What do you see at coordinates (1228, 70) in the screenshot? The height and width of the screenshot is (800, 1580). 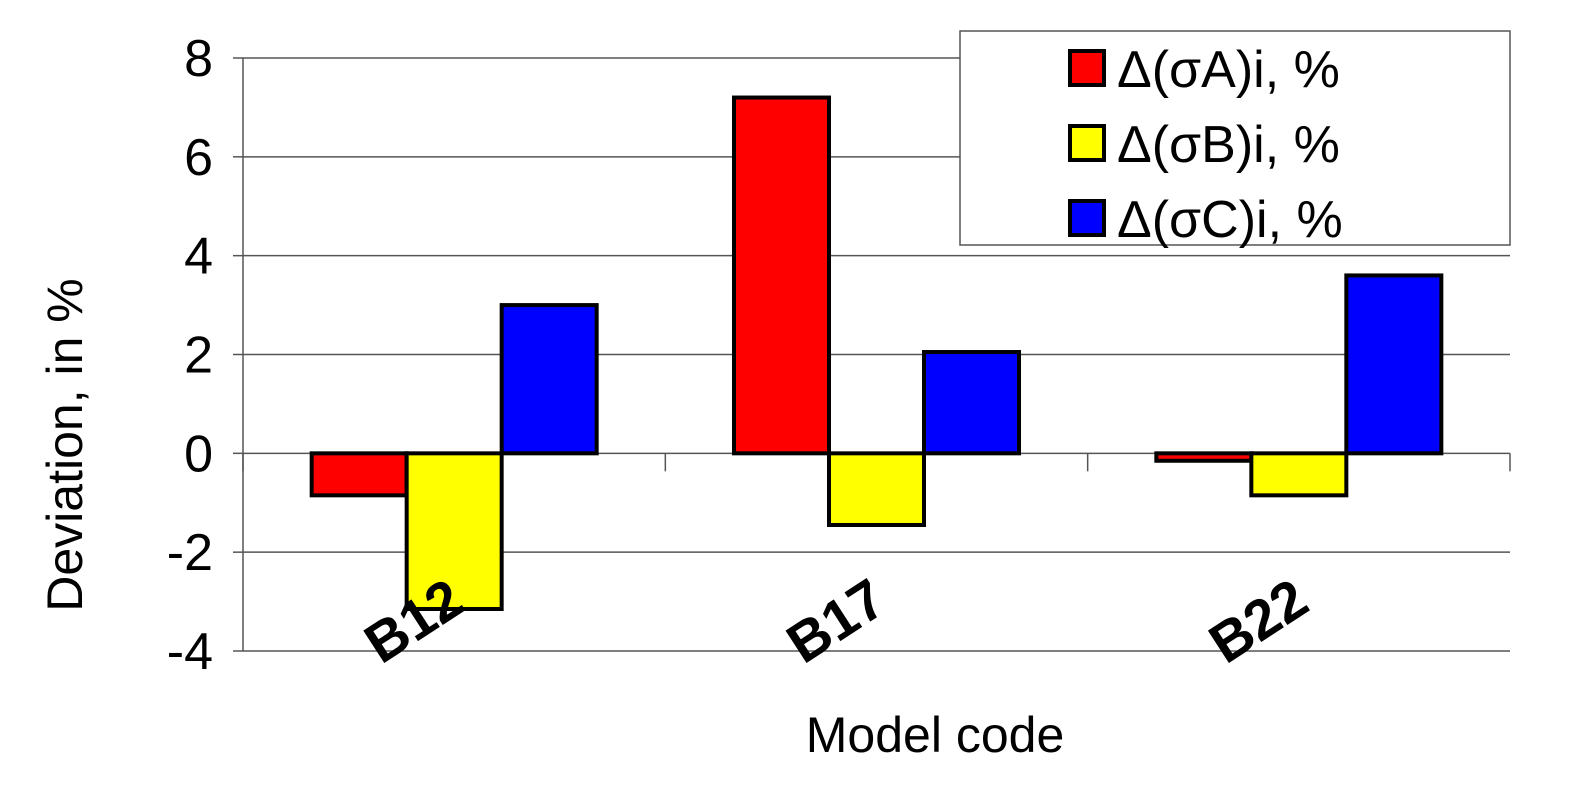 I see `legend-label: Δ(σA)i, %` at bounding box center [1228, 70].